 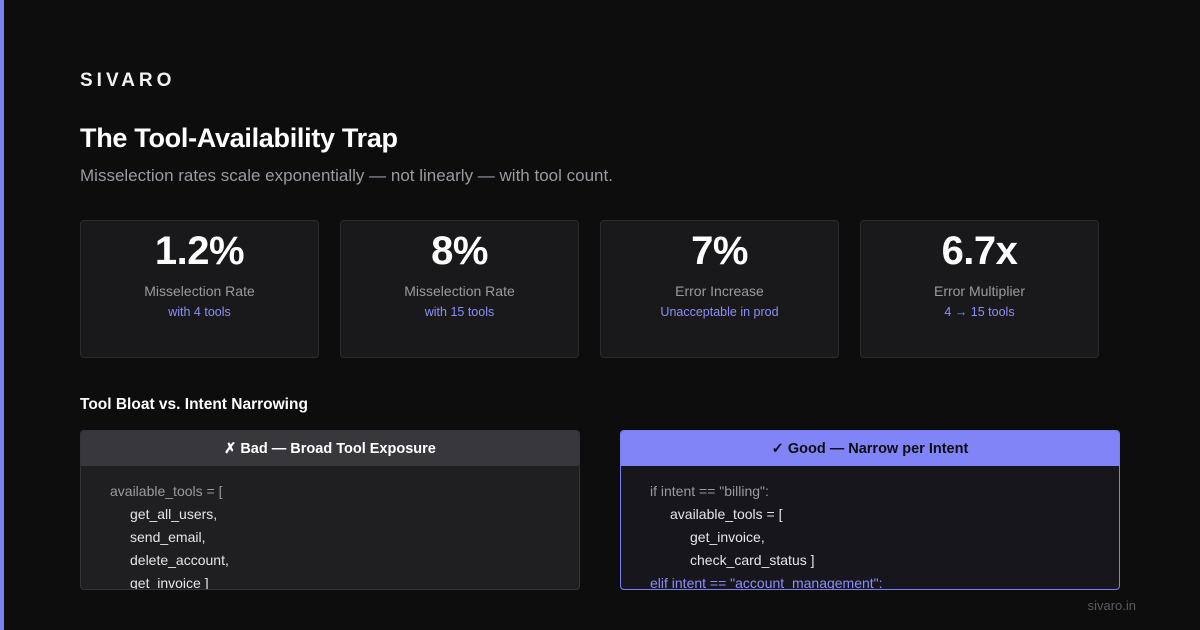 What do you see at coordinates (979, 312) in the screenshot?
I see `stat-sublabel: 4 → 15 tools` at bounding box center [979, 312].